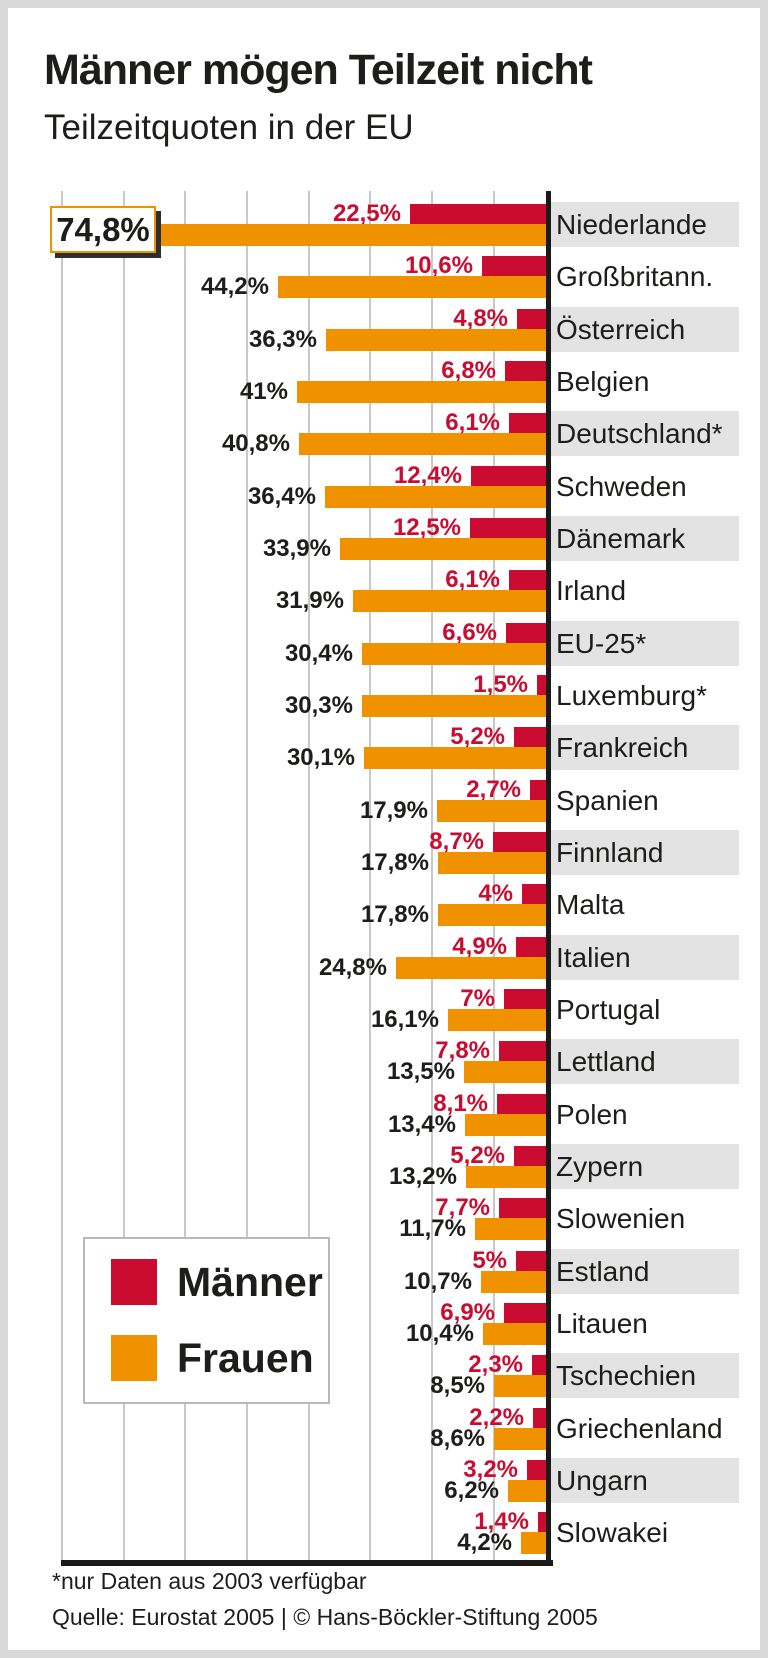 Image resolution: width=768 pixels, height=1658 pixels. Describe the element at coordinates (352, 967) in the screenshot. I see `women-value-label-italien: 24,8%` at that location.